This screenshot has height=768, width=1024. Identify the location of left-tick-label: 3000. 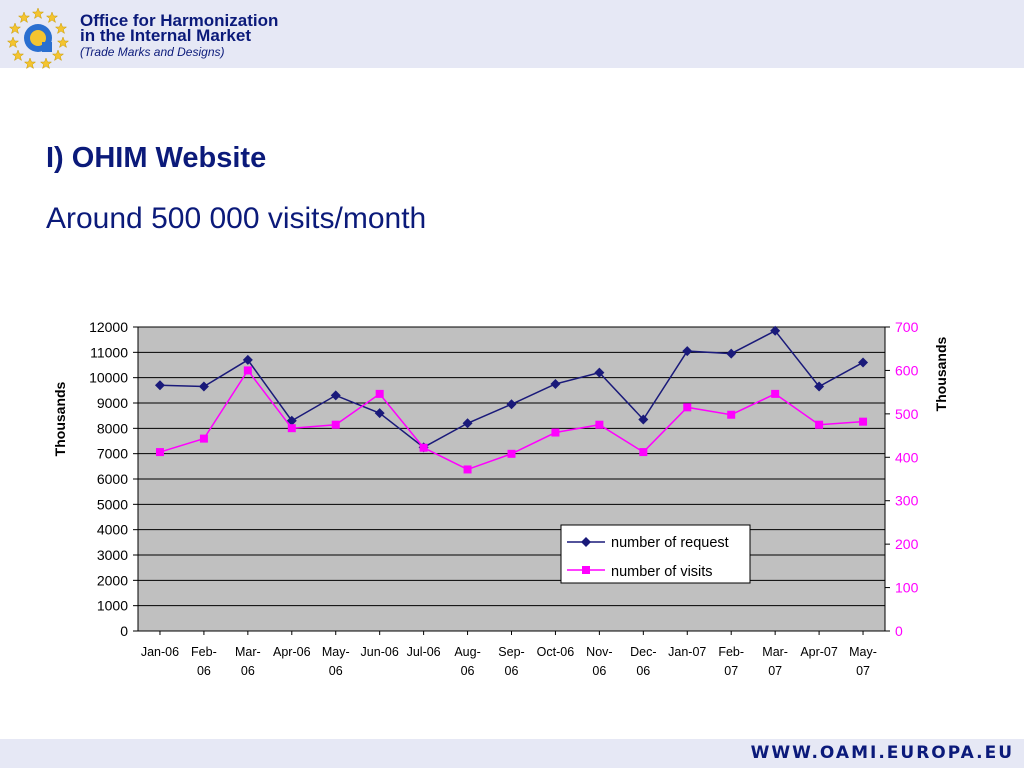
(112, 555).